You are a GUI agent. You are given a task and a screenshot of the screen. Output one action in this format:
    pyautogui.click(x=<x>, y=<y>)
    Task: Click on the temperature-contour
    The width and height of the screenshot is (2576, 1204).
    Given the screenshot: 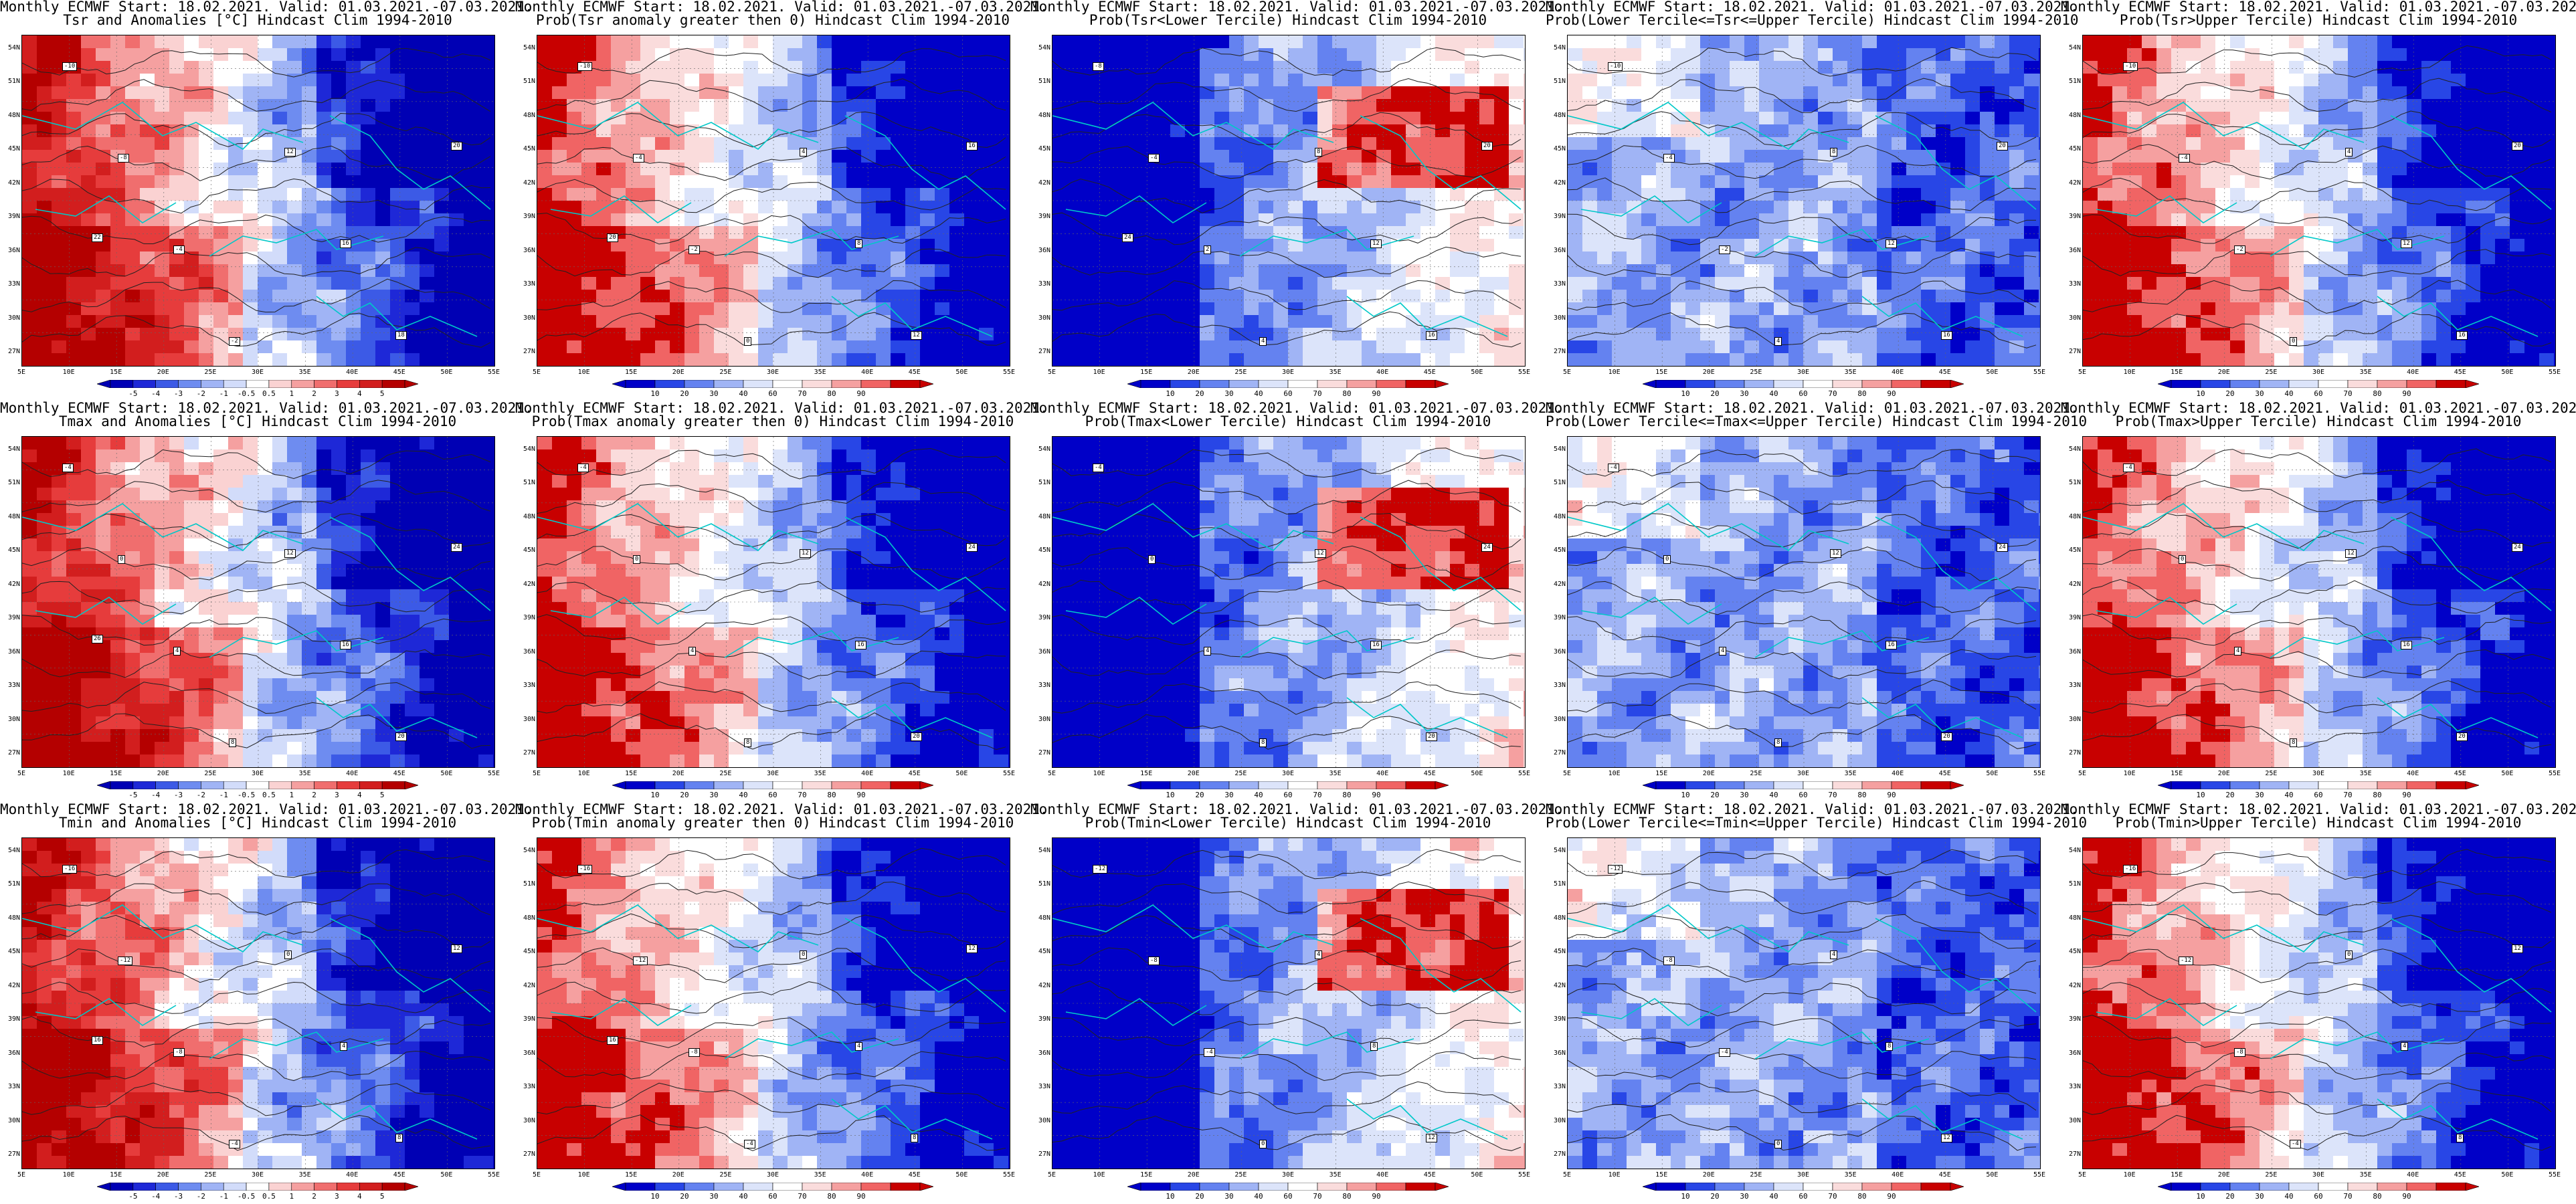 What is the action you would take?
    pyautogui.click(x=772, y=196)
    